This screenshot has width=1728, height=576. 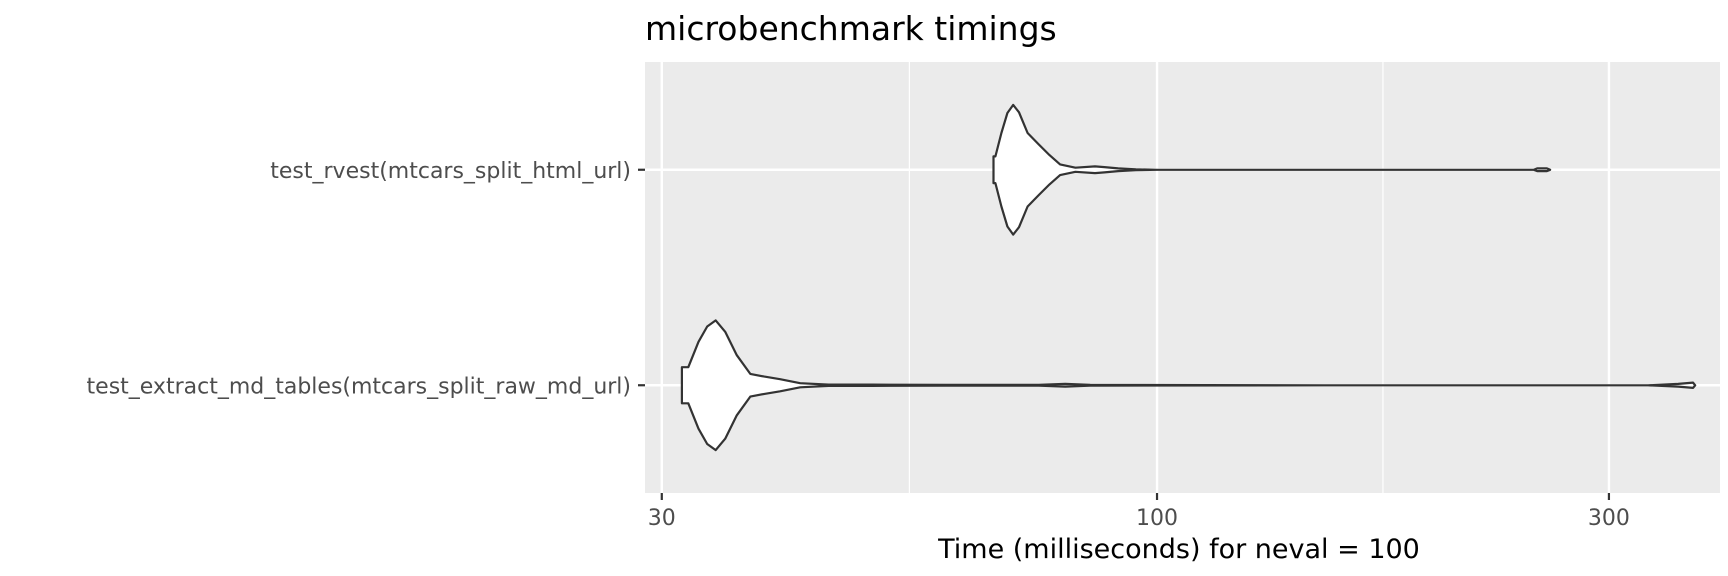 I want to click on y-tick-label-0: test_rvest(mtcars_split_html_url), so click(x=450, y=171).